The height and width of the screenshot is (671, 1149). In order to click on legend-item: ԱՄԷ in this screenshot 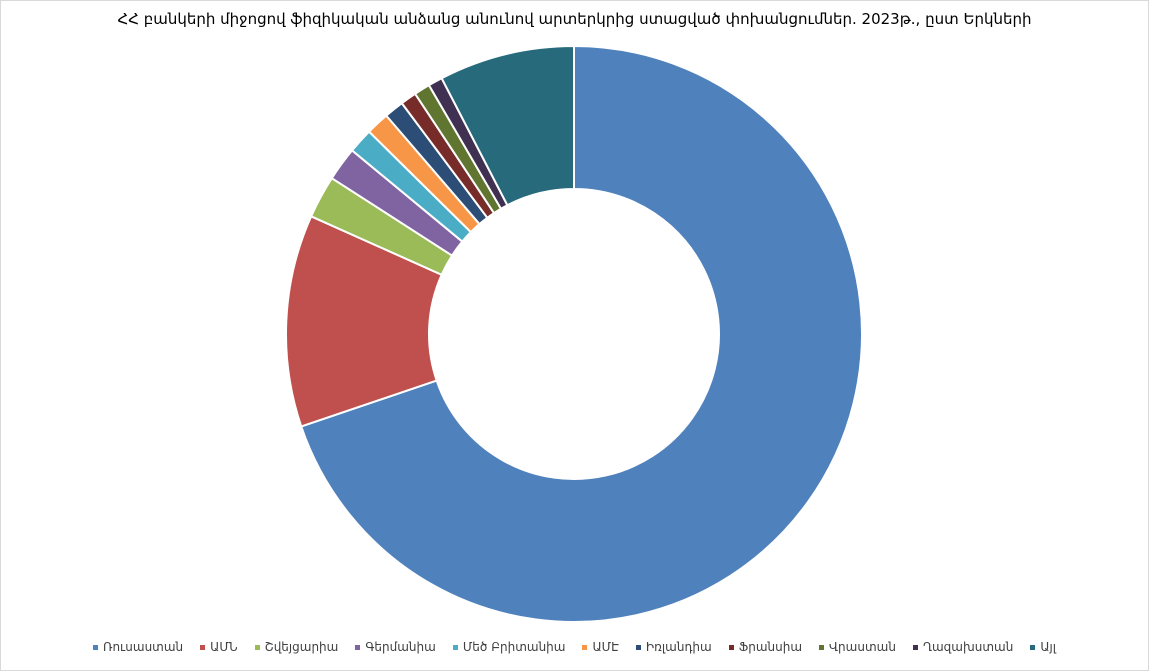, I will do `click(600, 647)`.